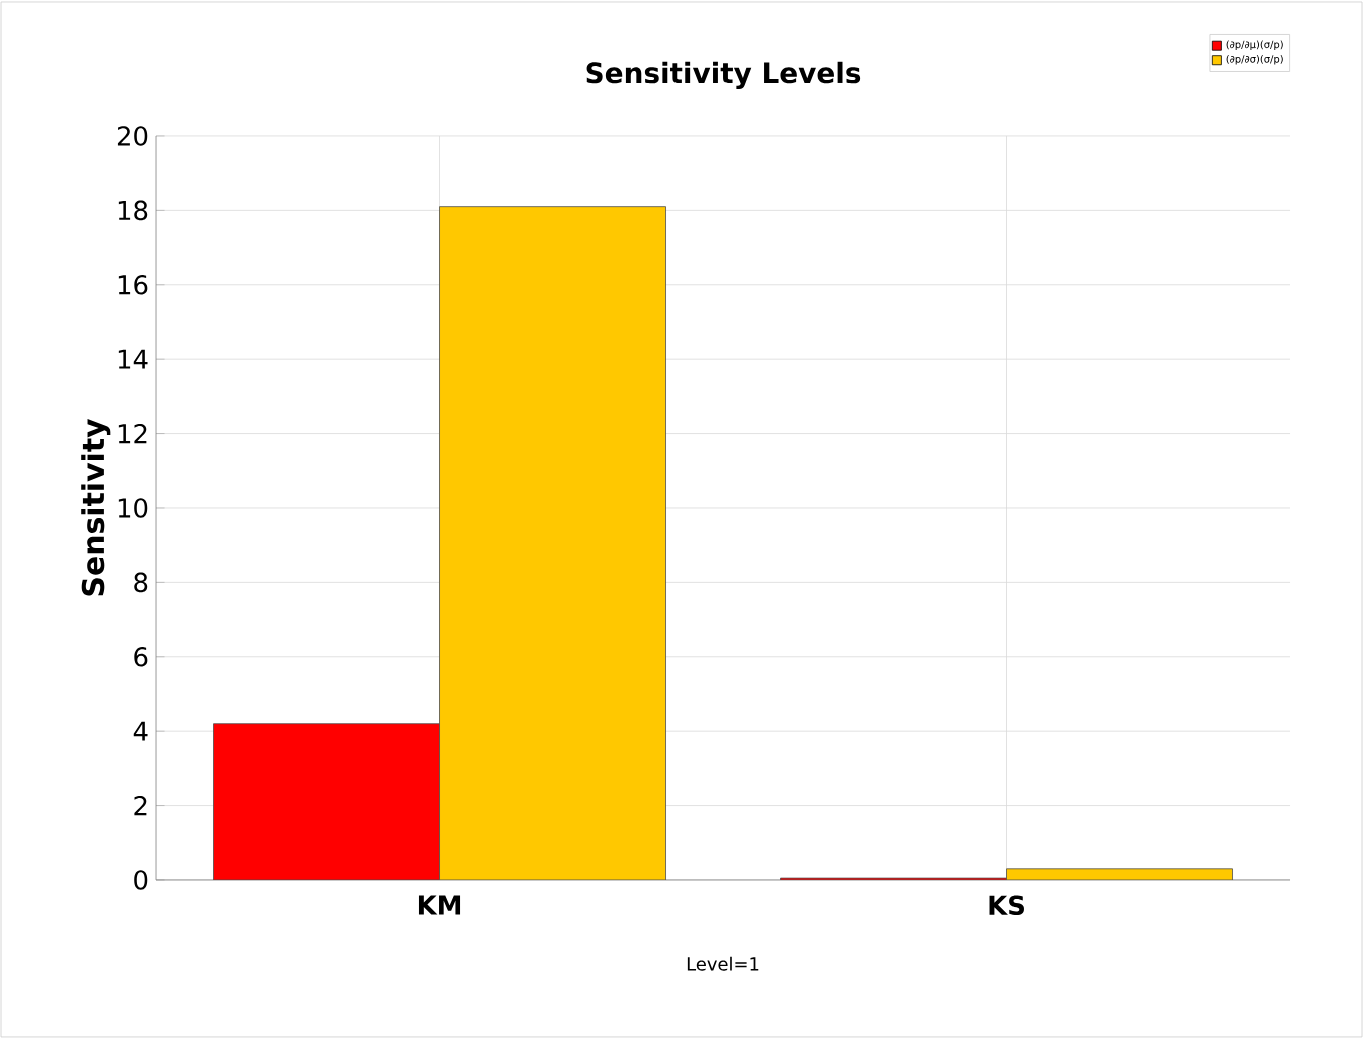 The height and width of the screenshot is (1038, 1364). What do you see at coordinates (141, 880) in the screenshot?
I see `y-tick-label: 0` at bounding box center [141, 880].